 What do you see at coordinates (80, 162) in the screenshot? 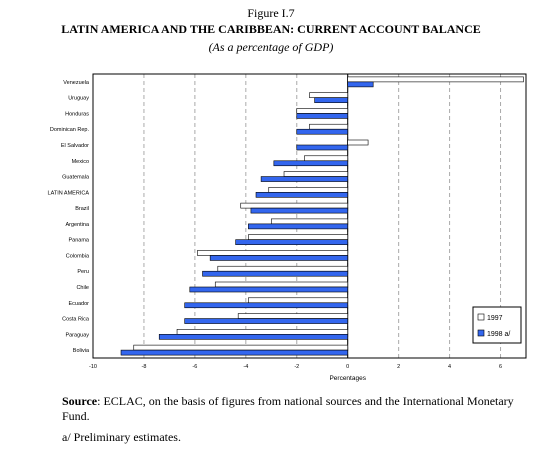
I see `category-label: Mexico` at bounding box center [80, 162].